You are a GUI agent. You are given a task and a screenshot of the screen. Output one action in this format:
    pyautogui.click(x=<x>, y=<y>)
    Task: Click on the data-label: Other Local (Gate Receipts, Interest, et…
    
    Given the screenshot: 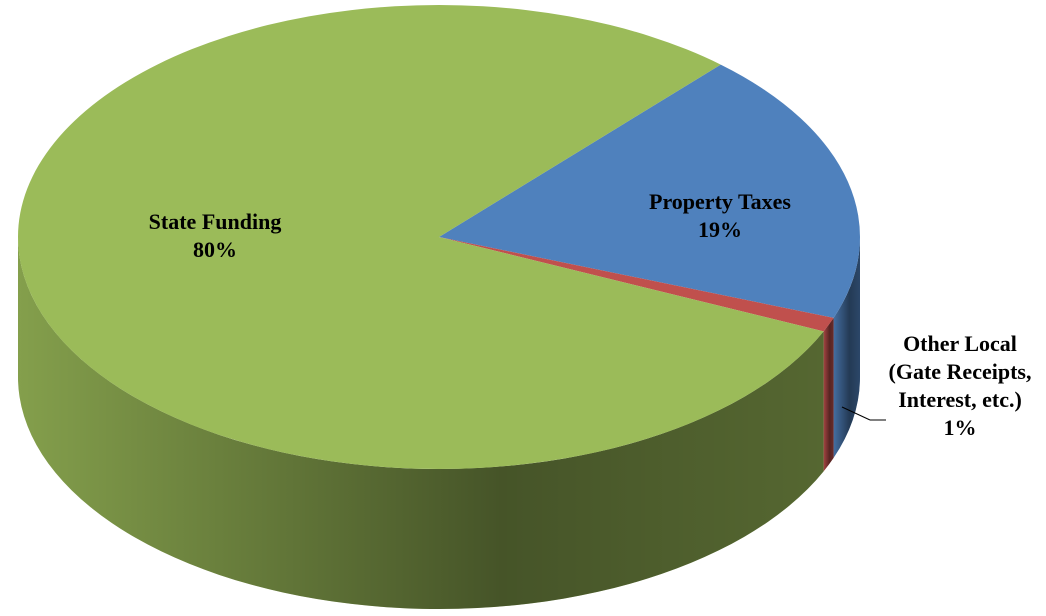 What is the action you would take?
    pyautogui.click(x=960, y=386)
    